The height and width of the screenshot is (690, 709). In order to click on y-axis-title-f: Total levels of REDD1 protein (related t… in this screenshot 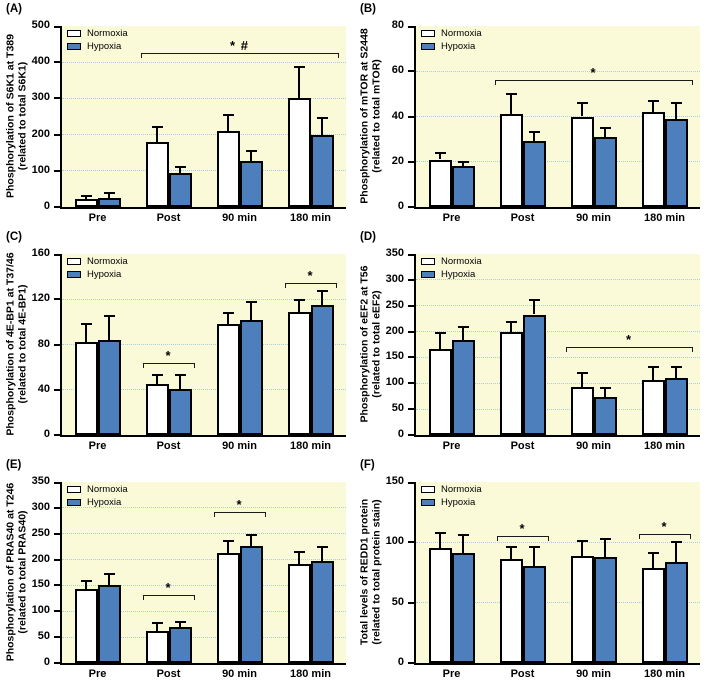, I will do `click(371, 572)`.